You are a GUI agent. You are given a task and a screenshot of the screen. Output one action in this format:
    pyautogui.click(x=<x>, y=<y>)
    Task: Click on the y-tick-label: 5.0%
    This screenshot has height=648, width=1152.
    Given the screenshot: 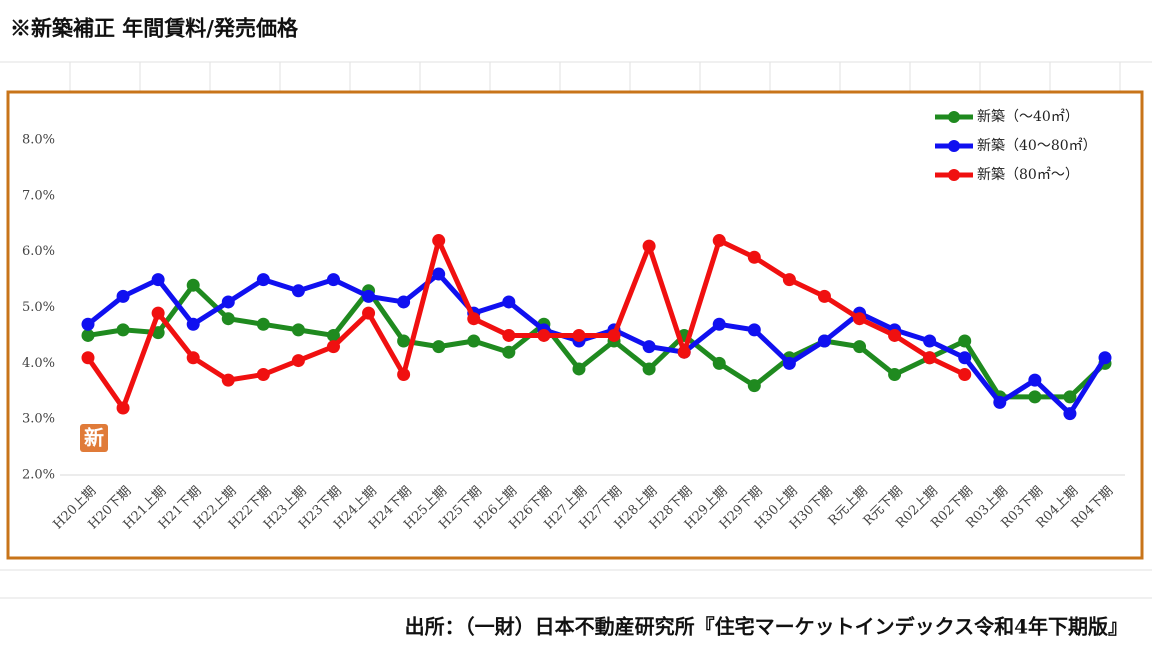 What is the action you would take?
    pyautogui.click(x=38, y=307)
    